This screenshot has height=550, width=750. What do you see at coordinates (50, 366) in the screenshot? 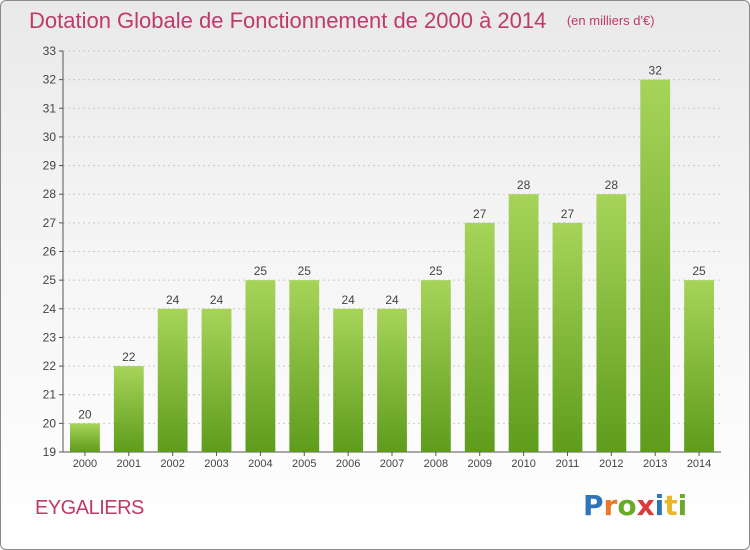
I see `y-tick-label: 22` at bounding box center [50, 366].